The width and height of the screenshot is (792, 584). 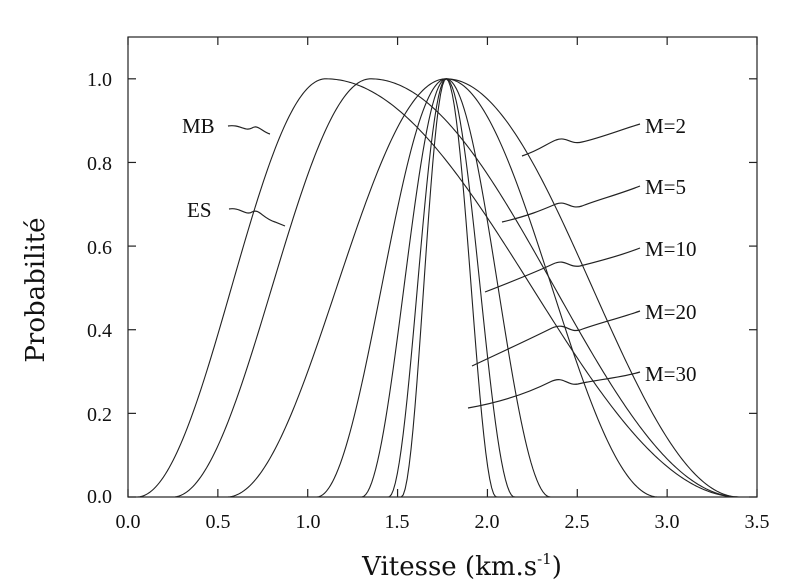 What do you see at coordinates (36, 289) in the screenshot?
I see `y-axis-title: Probabilité` at bounding box center [36, 289].